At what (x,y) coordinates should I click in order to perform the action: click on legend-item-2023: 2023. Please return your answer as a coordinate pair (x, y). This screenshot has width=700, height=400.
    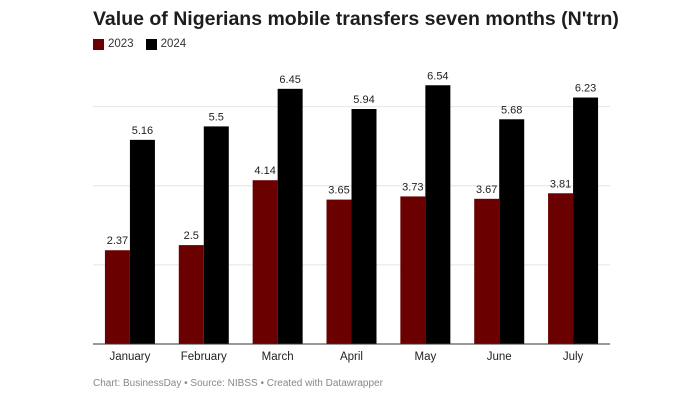
    Looking at the image, I should click on (113, 44).